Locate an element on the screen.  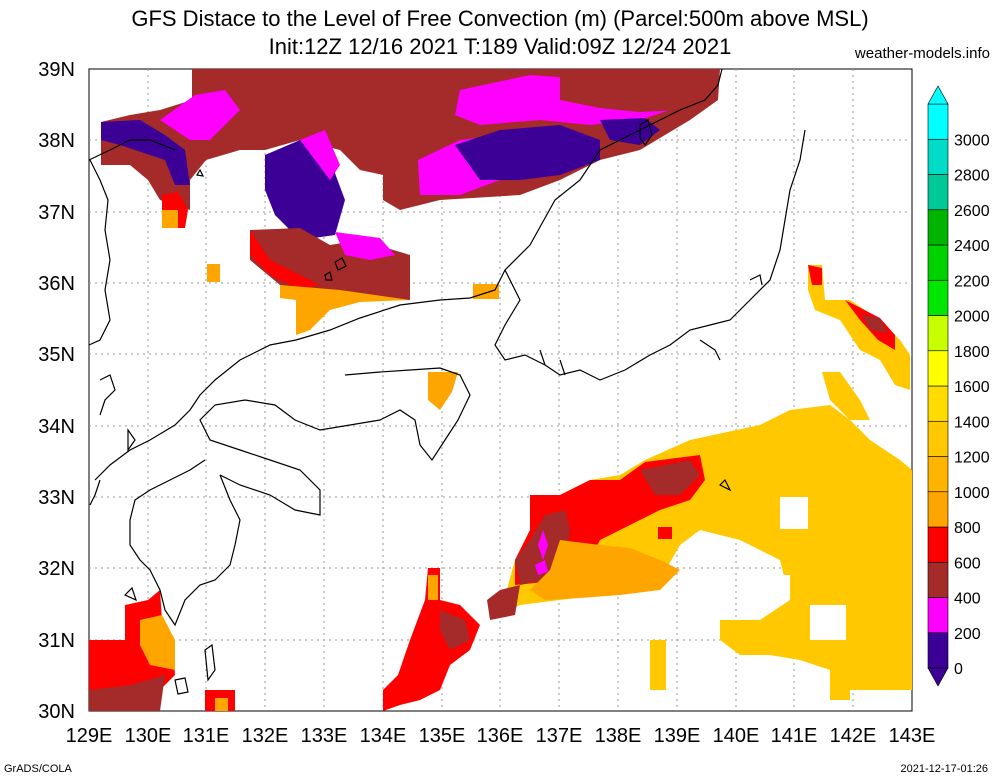
lon-label: 131E is located at coordinates (206, 736).